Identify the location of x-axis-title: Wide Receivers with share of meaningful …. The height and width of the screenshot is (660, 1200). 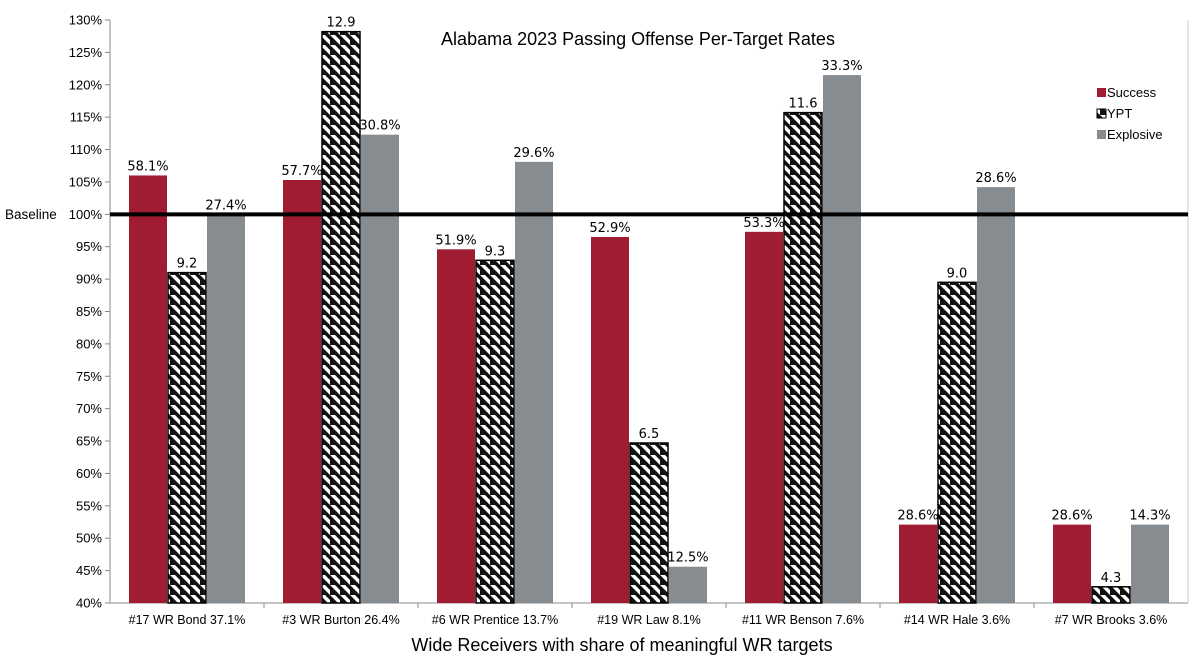
(621, 645).